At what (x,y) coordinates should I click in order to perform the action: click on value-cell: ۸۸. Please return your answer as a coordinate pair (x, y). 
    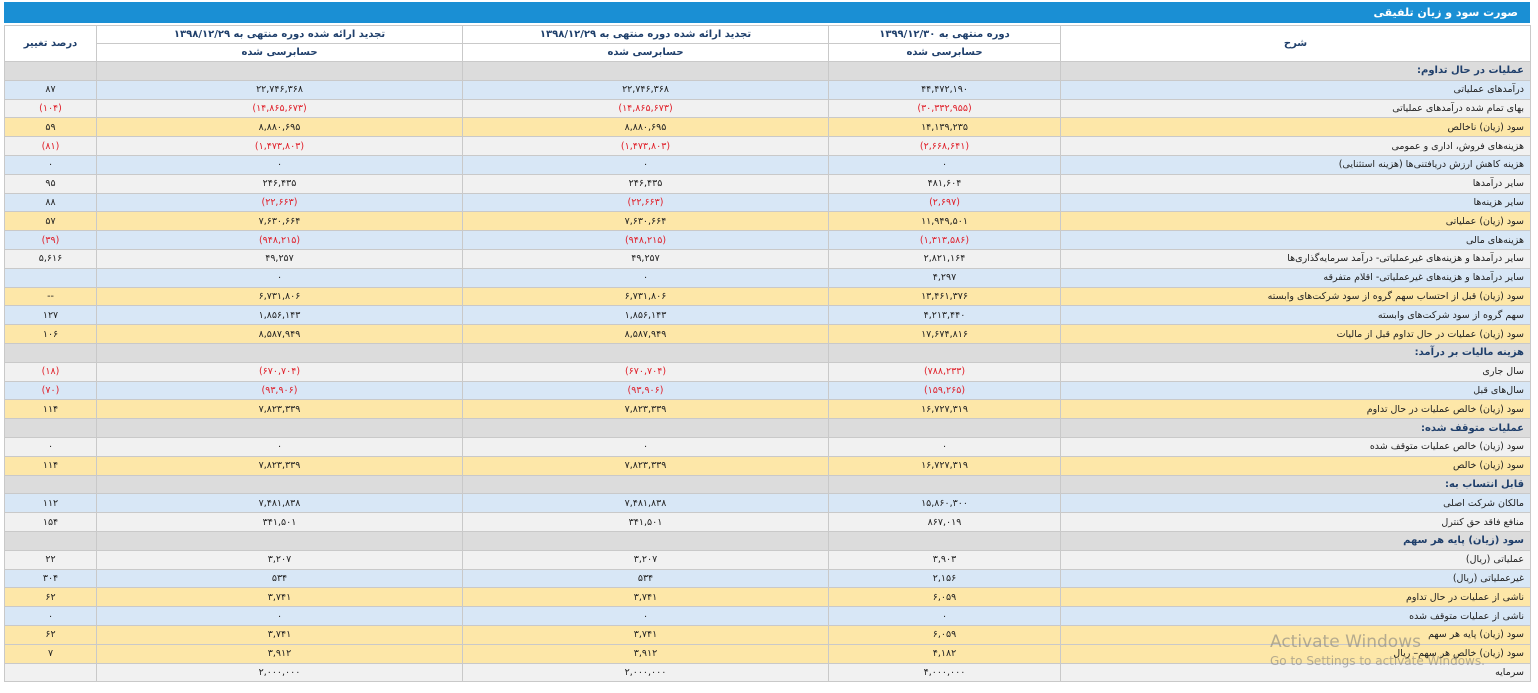
    Looking at the image, I should click on (50, 202).